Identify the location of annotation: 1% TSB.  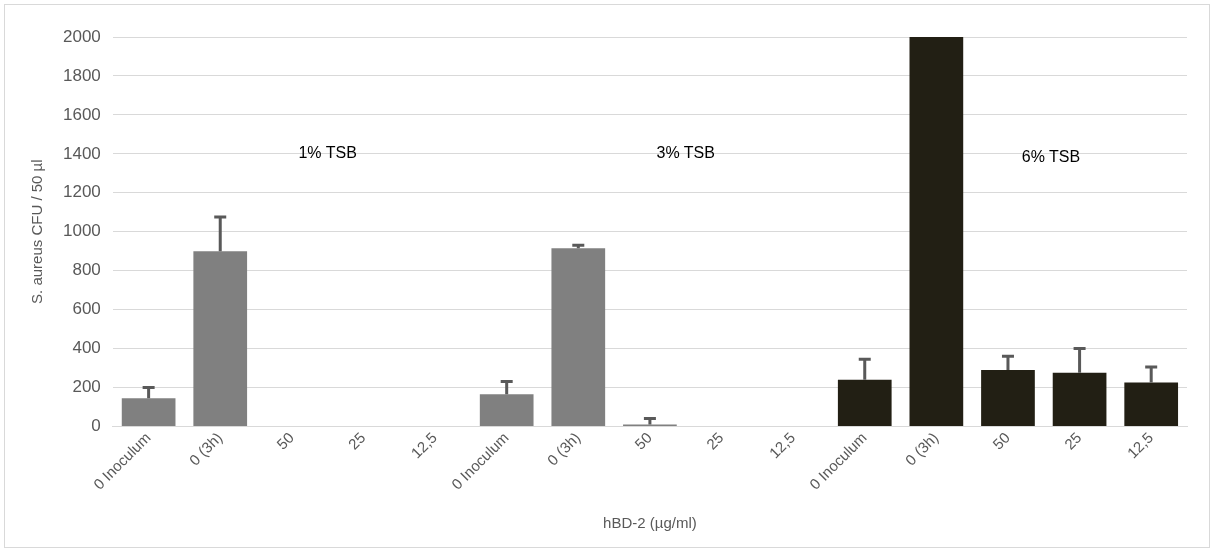
(327, 153).